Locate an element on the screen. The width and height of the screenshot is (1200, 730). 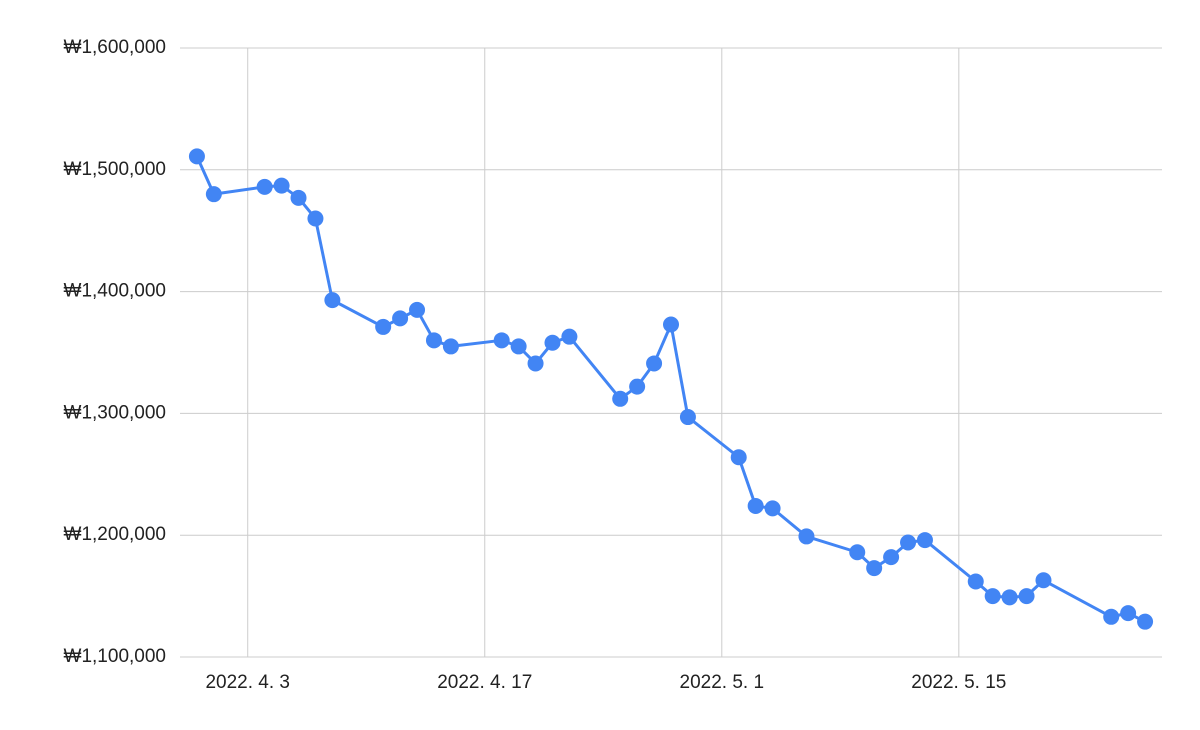
y-tick-label: ₩1,500,000 is located at coordinates (115, 169).